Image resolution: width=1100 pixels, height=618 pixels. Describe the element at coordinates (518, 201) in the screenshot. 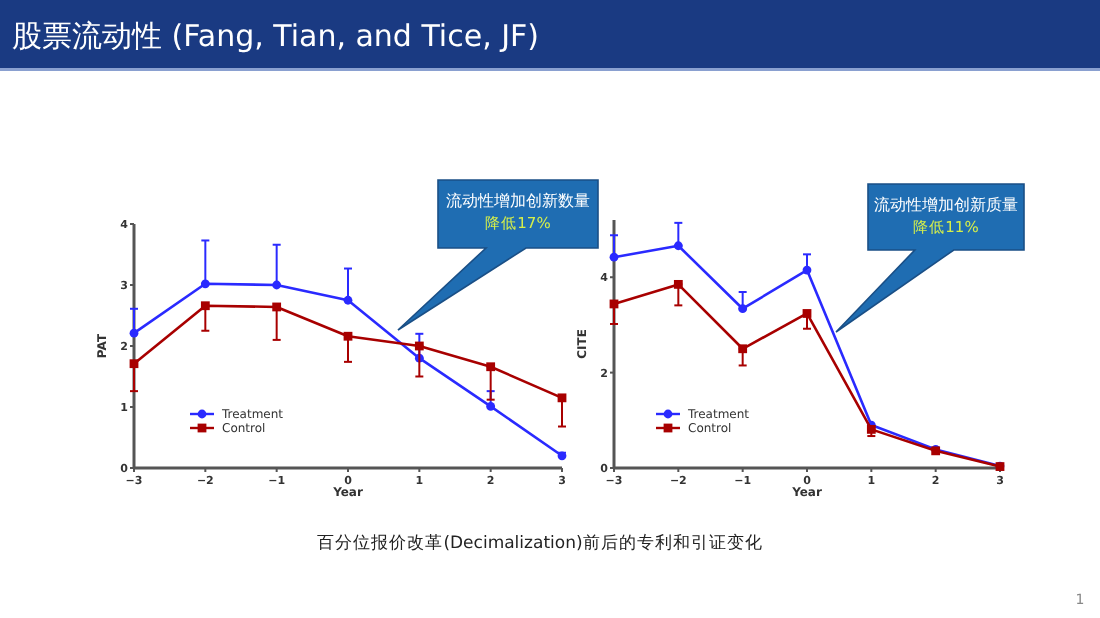

I see `text: 流动性增加创新数量` at that location.